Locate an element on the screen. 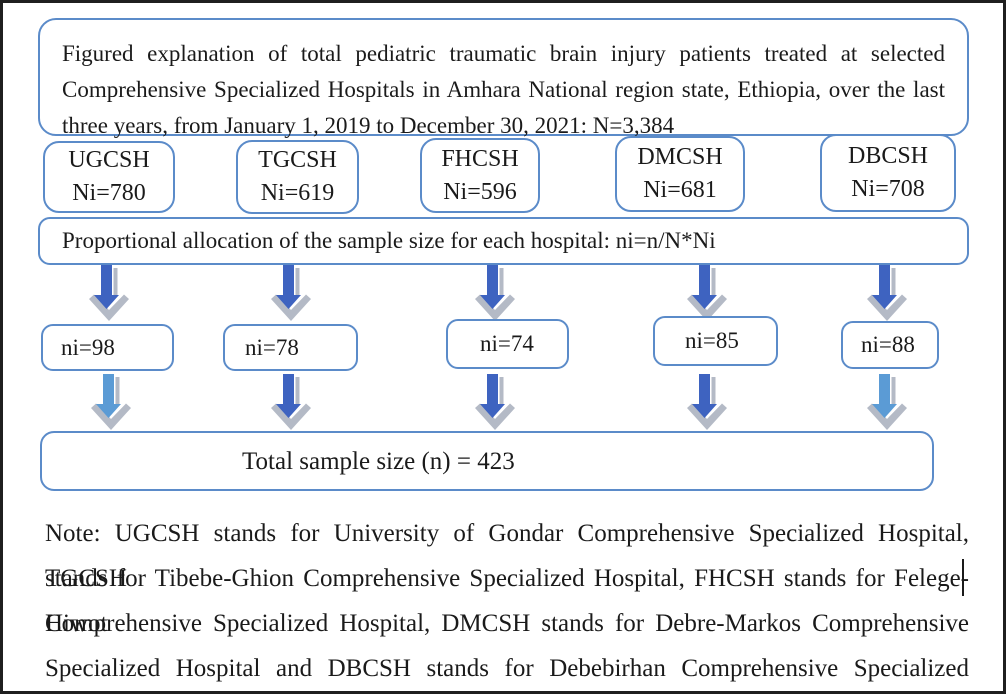 Image resolution: width=1006 pixels, height=694 pixels. hospital-population: Ni=780 is located at coordinates (109, 193).